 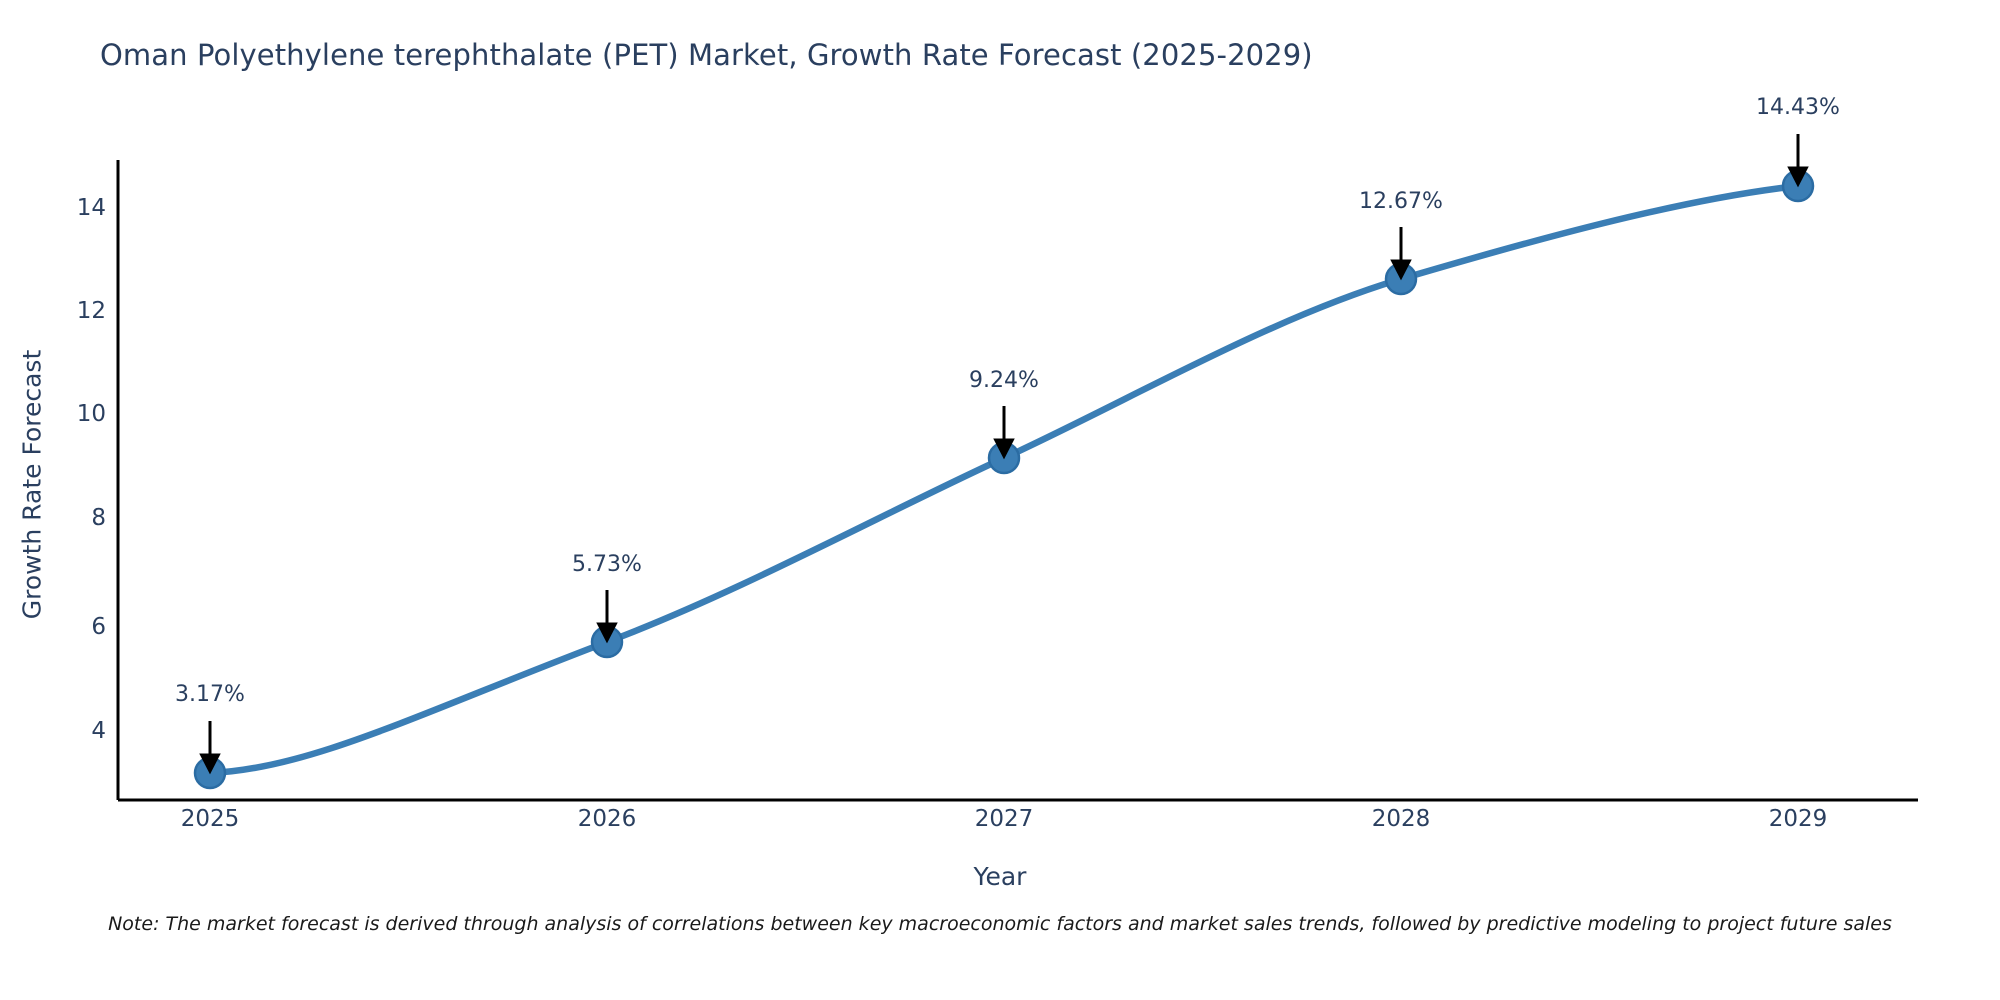 What do you see at coordinates (1401, 819) in the screenshot?
I see `x-tick-label: 2028` at bounding box center [1401, 819].